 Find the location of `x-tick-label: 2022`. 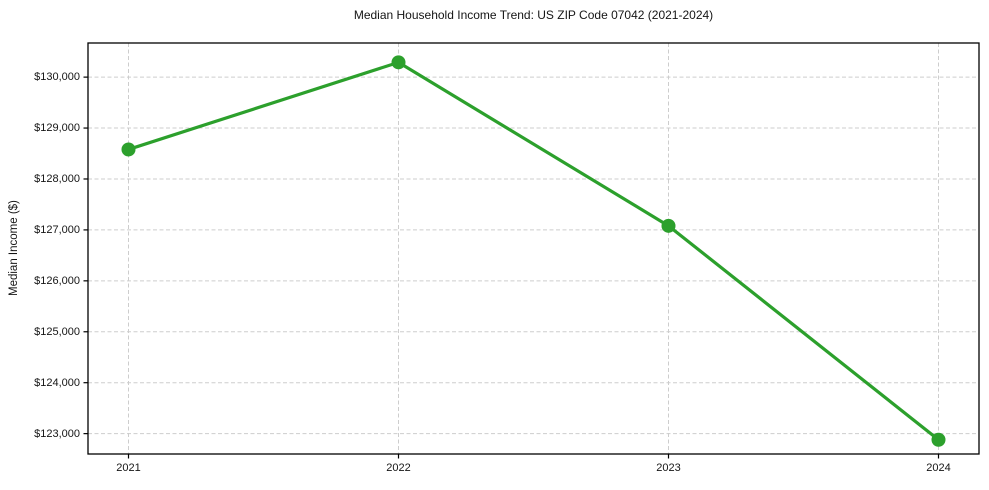

x-tick-label: 2022 is located at coordinates (398, 468).